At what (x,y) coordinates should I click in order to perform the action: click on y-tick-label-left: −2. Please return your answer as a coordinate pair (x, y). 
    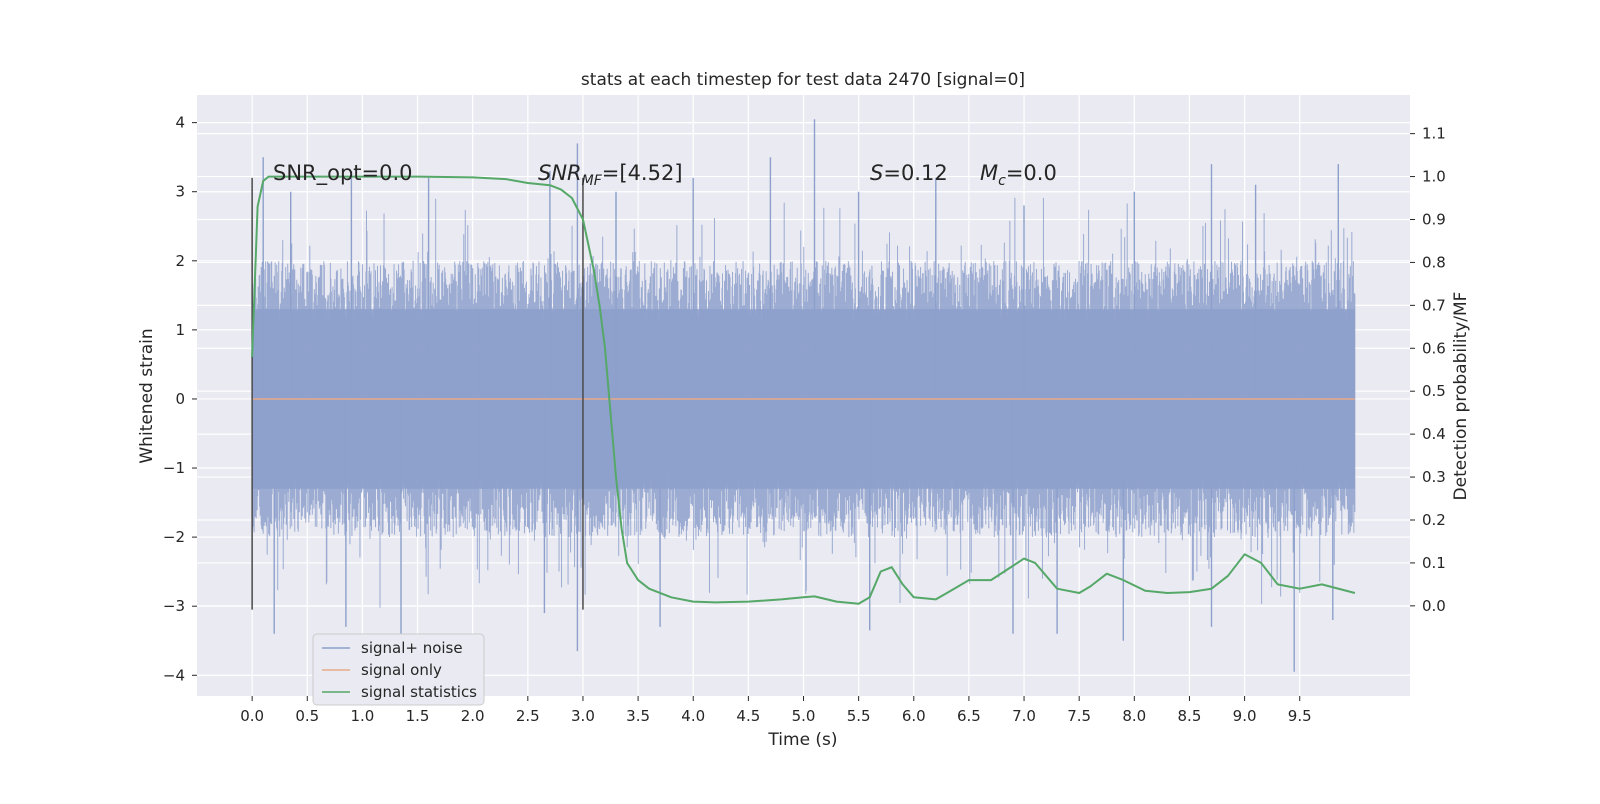
    Looking at the image, I should click on (174, 537).